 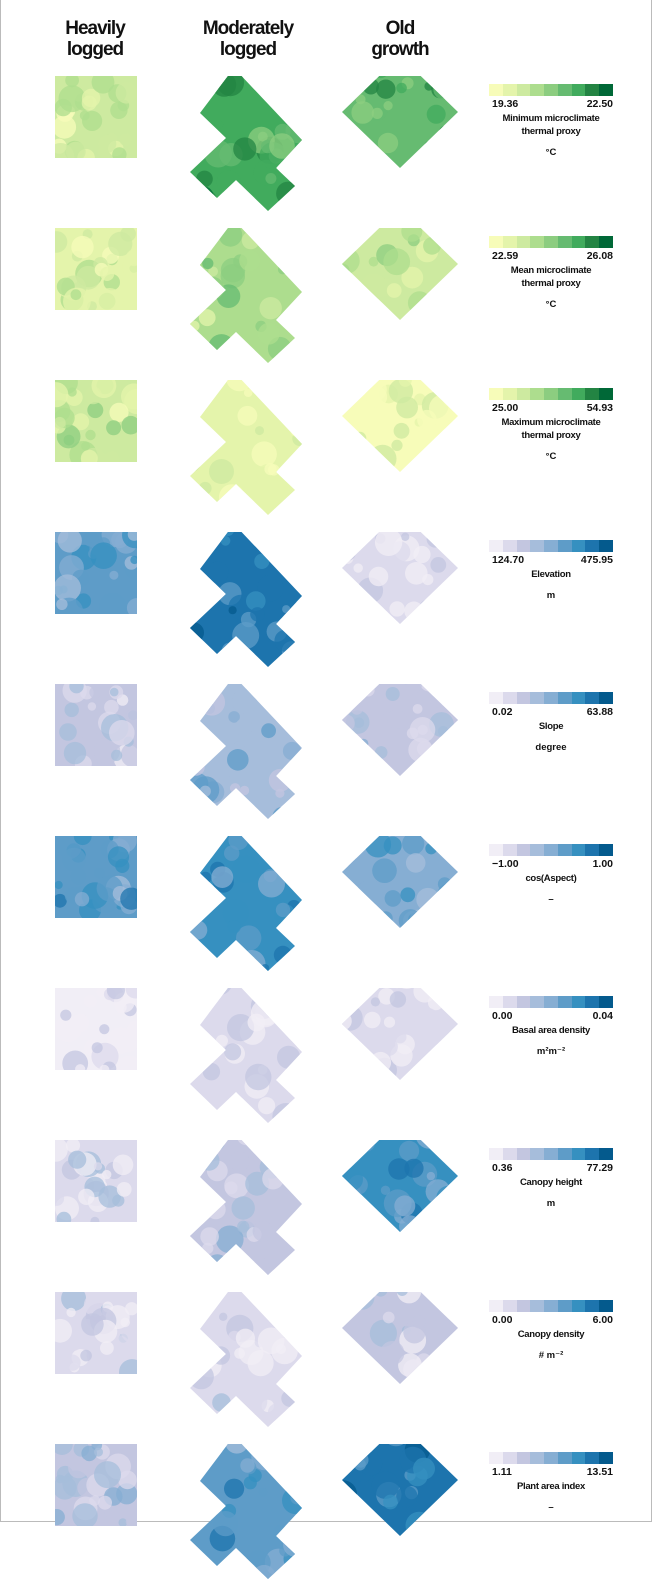 What do you see at coordinates (95, 28) in the screenshot?
I see `column-header-line: Heavily` at bounding box center [95, 28].